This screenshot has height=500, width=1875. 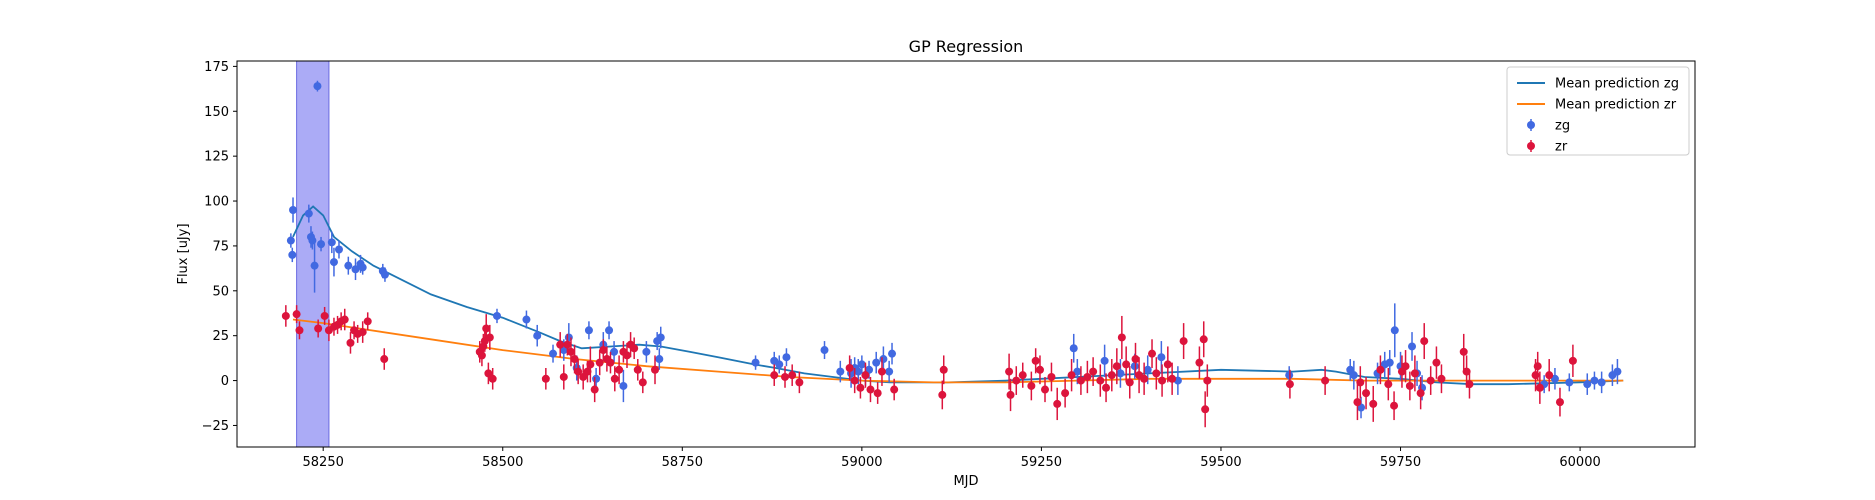 I want to click on highlight-band, so click(x=313, y=254).